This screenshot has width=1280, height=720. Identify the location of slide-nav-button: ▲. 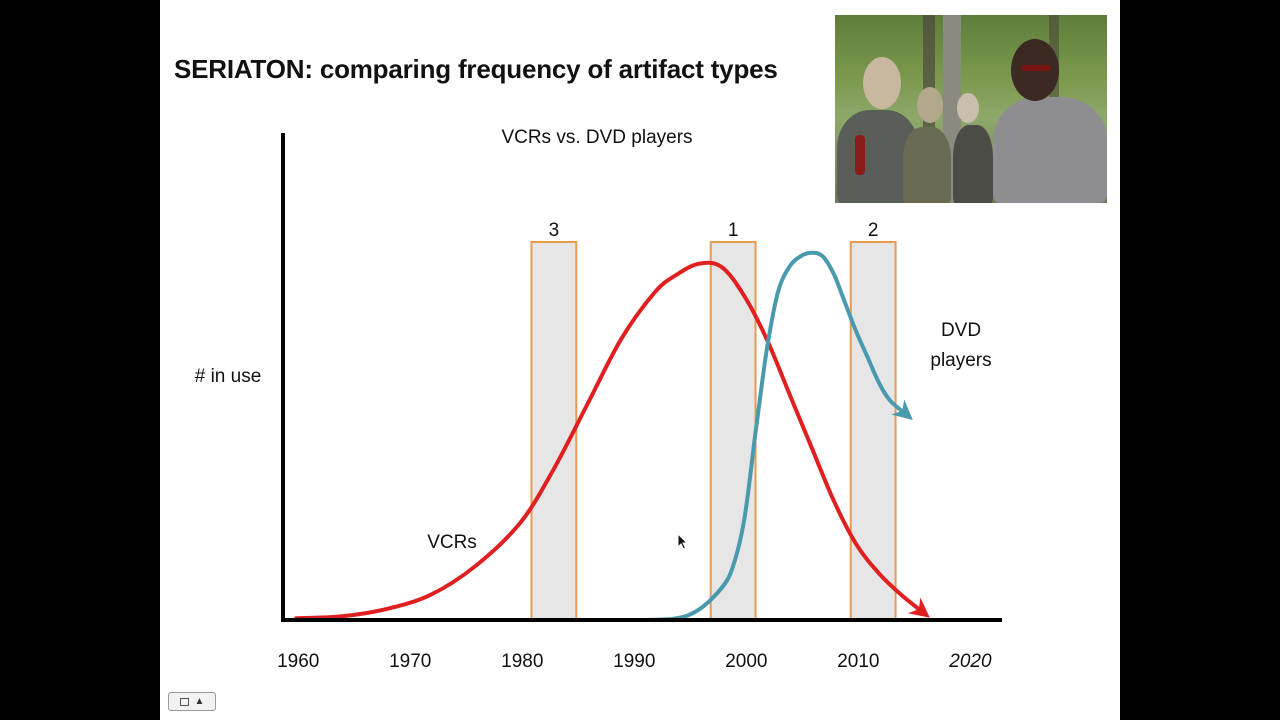
(192, 701).